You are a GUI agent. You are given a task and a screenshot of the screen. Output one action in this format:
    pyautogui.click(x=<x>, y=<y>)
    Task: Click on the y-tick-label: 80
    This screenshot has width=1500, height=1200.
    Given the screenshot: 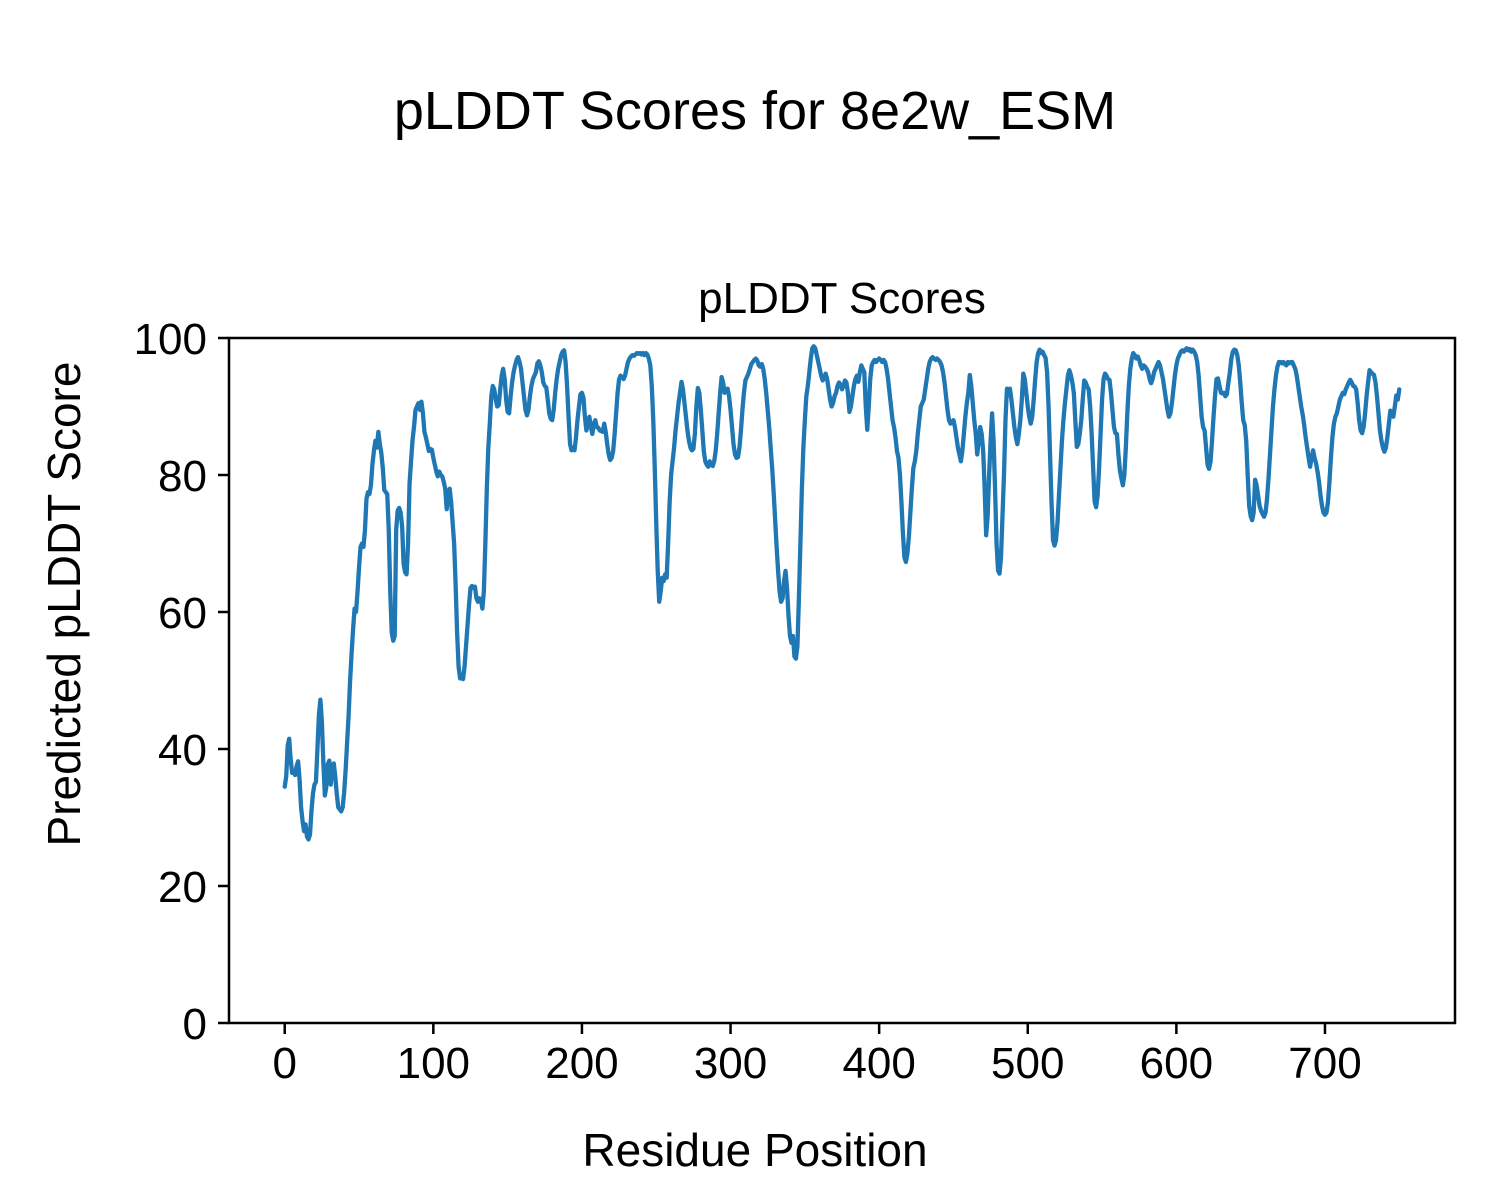 What is the action you would take?
    pyautogui.click(x=182, y=476)
    